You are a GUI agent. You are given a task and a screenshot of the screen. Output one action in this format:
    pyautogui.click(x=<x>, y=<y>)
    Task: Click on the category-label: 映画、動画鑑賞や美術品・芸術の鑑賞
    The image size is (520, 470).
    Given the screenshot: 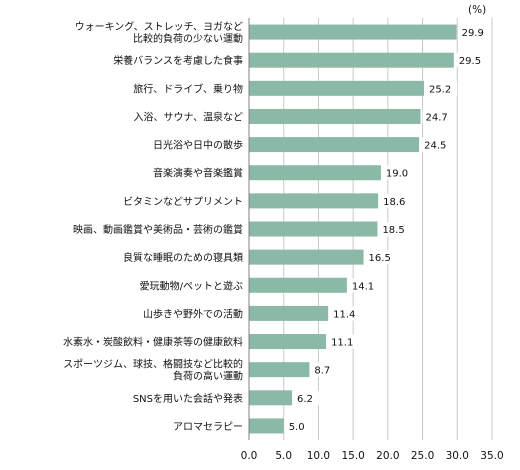 What is the action you would take?
    pyautogui.click(x=158, y=229)
    